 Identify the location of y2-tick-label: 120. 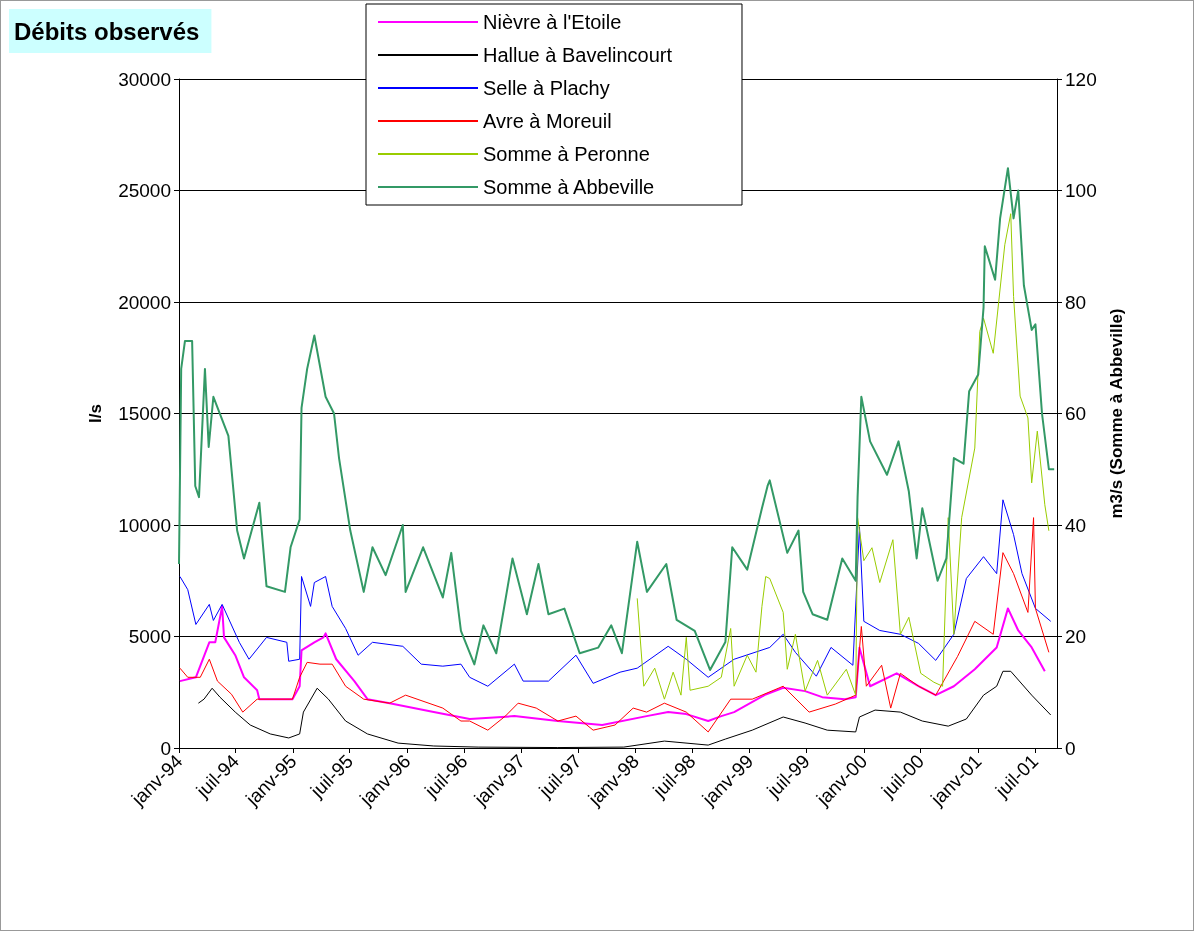
(1081, 79).